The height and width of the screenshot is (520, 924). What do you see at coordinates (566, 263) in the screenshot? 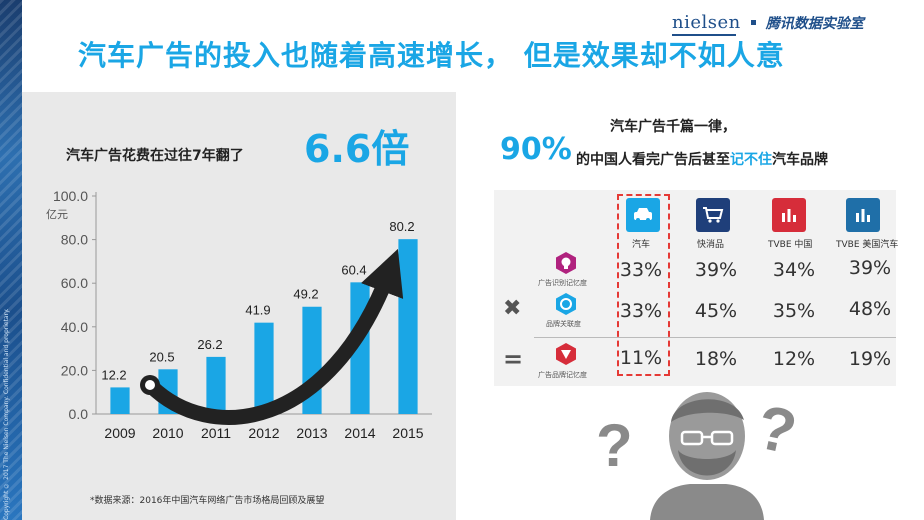
I see `brain-icon` at bounding box center [566, 263].